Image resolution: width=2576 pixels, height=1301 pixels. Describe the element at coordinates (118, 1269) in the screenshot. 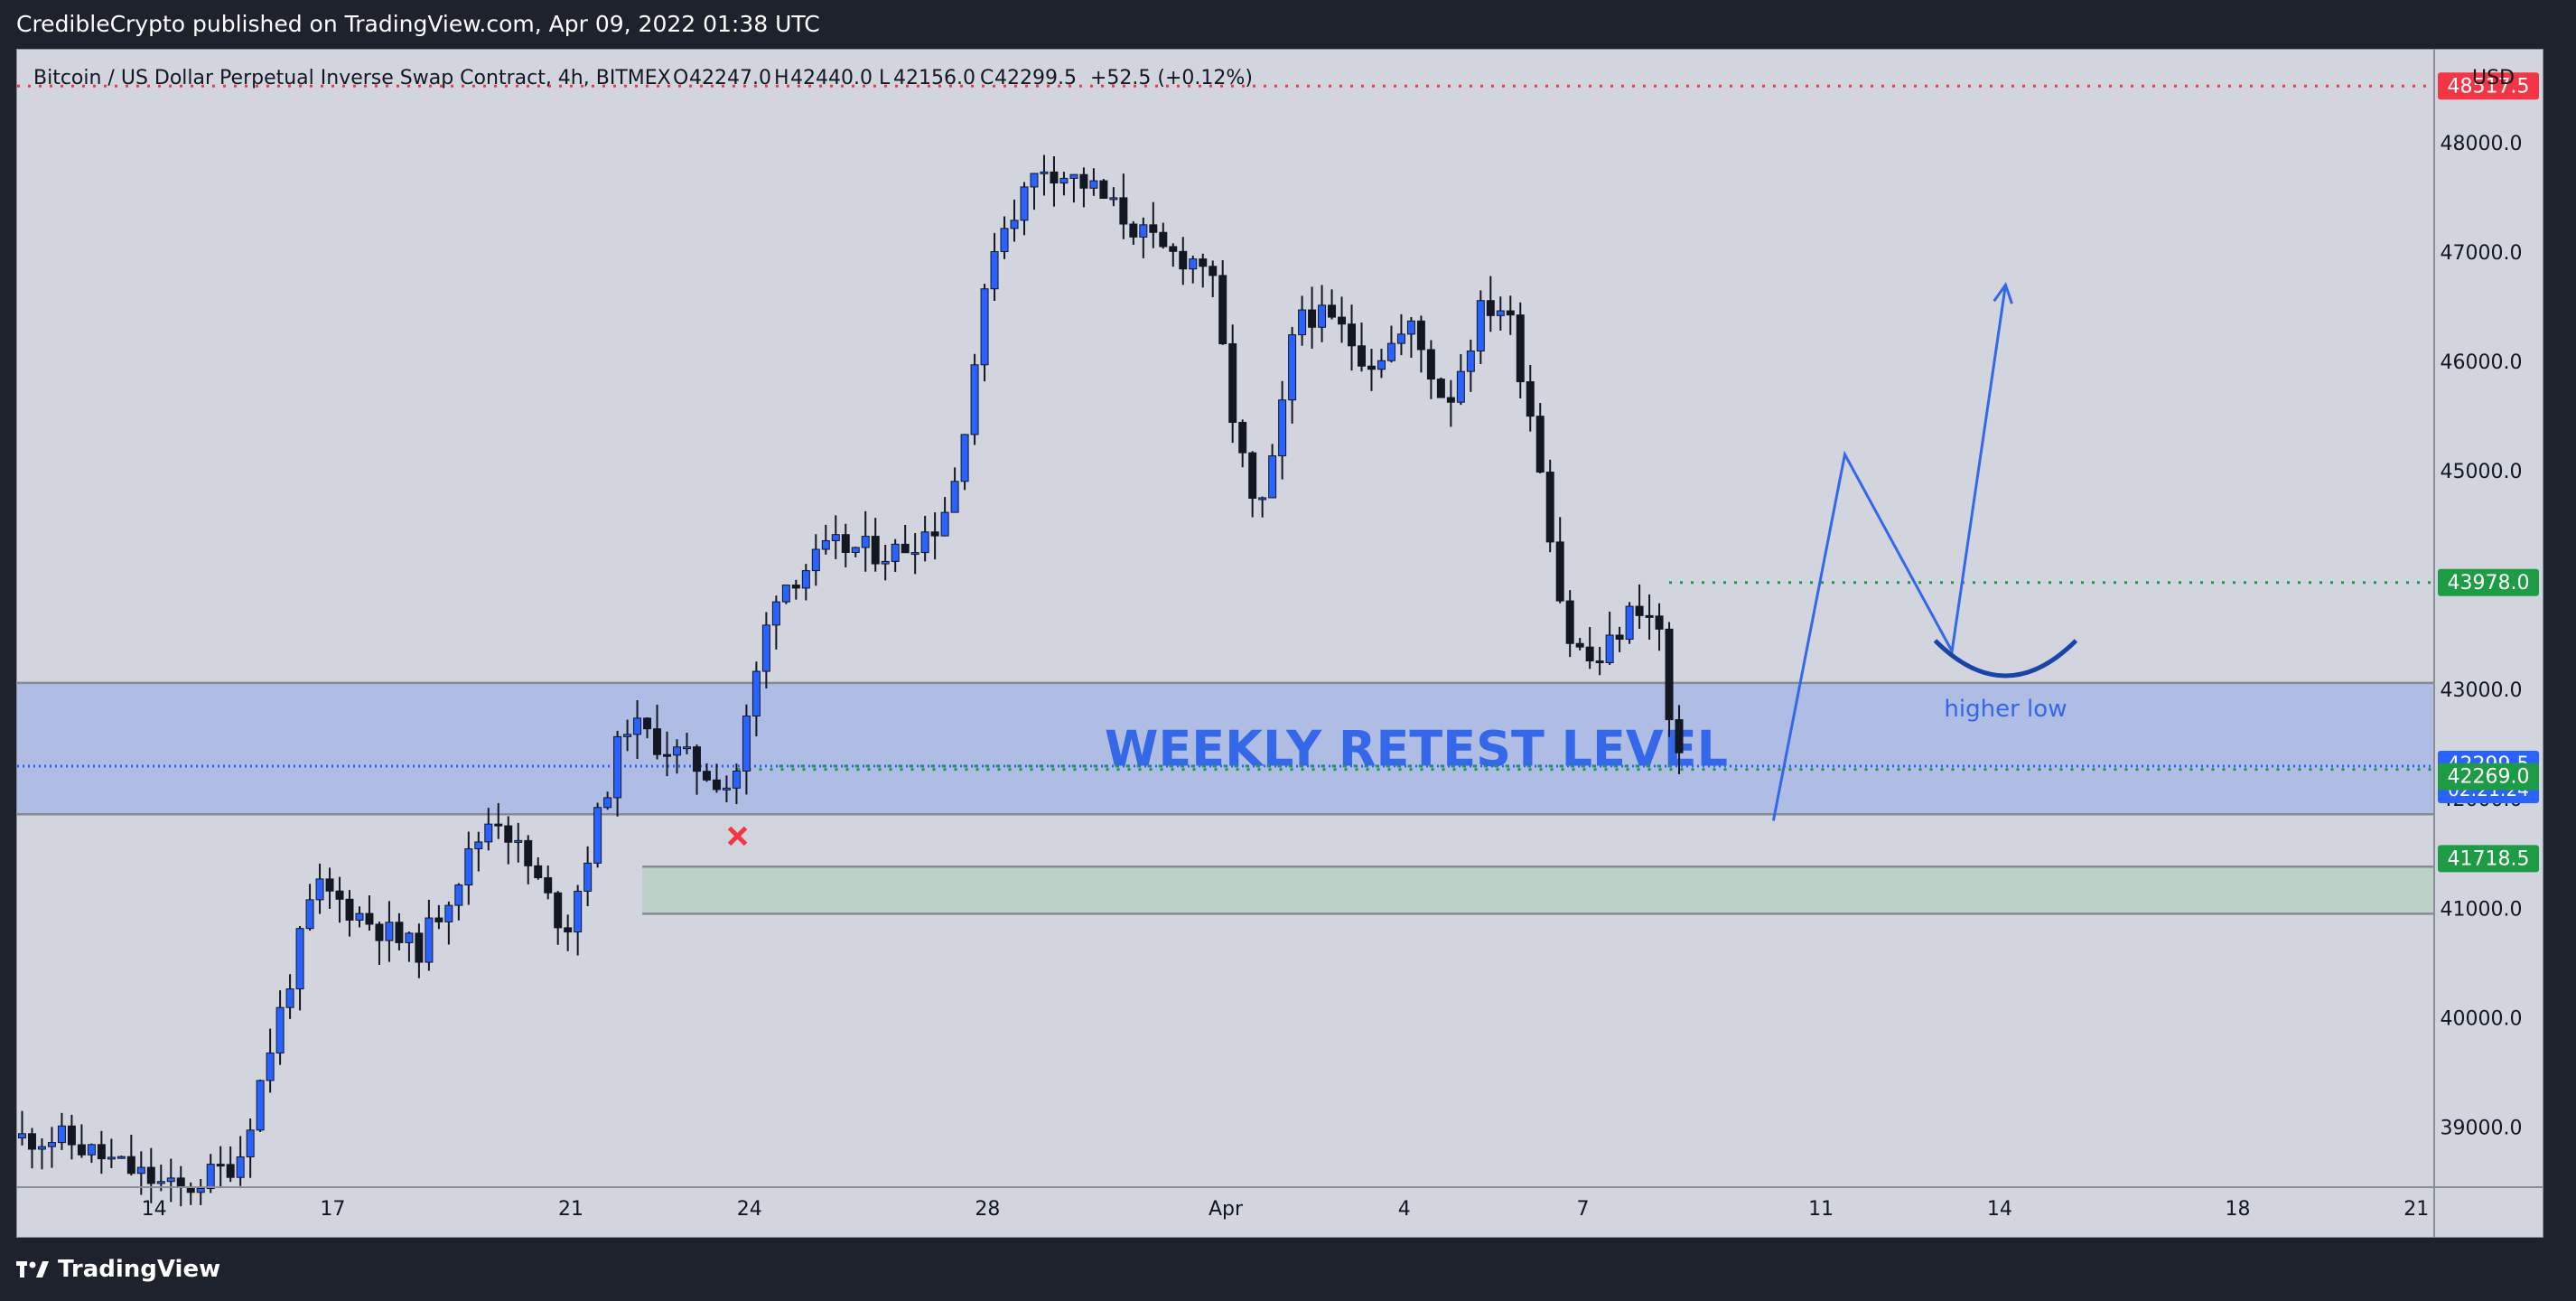

I see `tradingview-logo: TradingView` at that location.